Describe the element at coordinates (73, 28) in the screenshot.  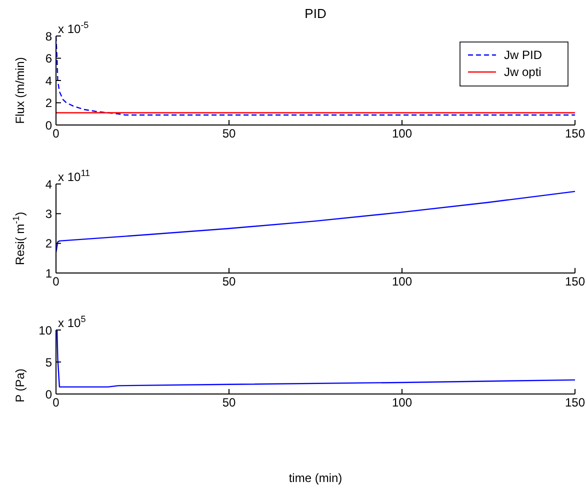
I see `annotation: x 10$^{-5}$` at that location.